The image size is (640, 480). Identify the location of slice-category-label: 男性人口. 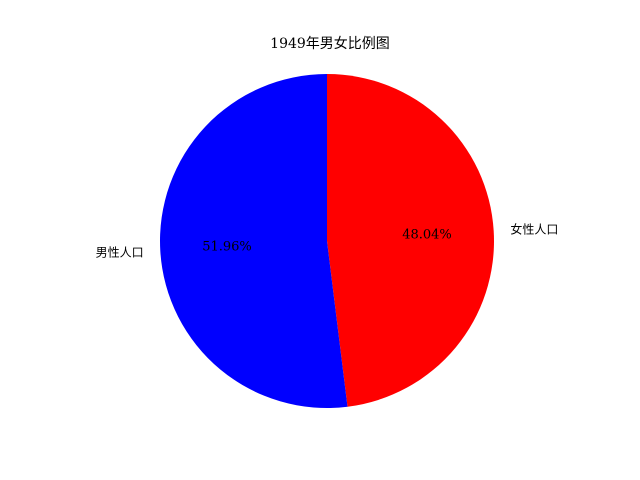
(120, 252).